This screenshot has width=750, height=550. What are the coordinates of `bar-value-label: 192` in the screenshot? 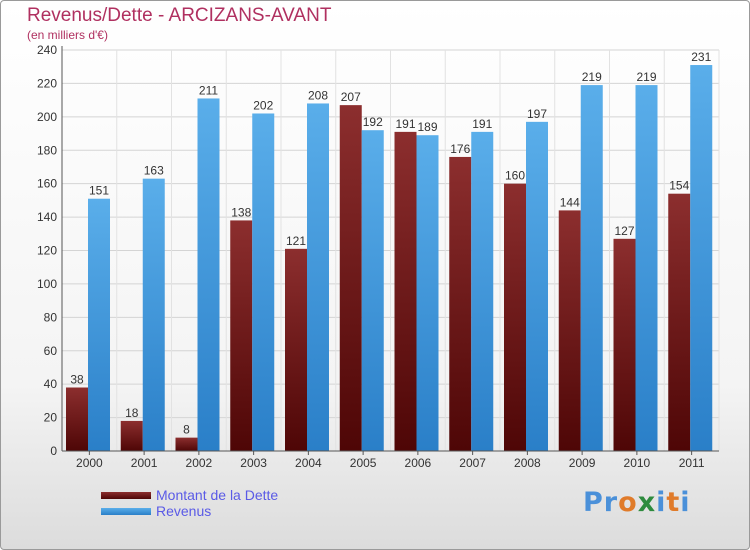 It's located at (373, 122).